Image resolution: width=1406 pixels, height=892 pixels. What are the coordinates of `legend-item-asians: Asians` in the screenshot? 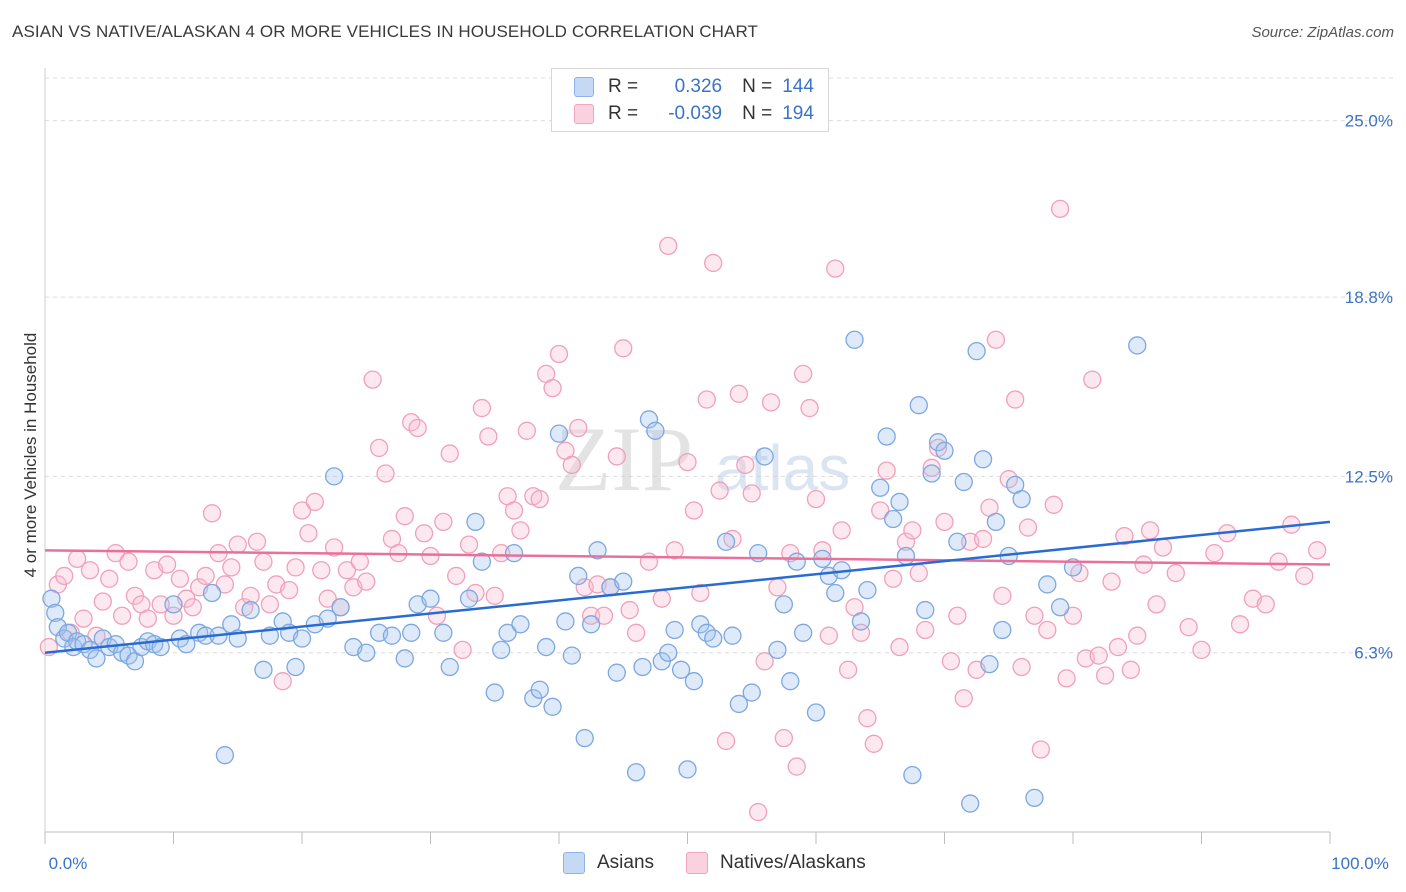 It's located at (608, 863).